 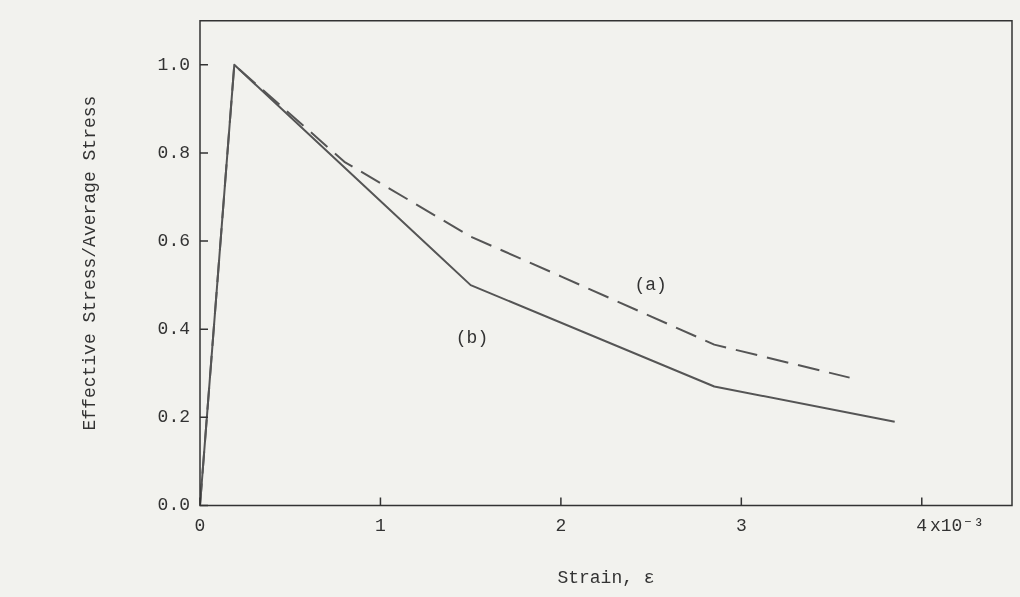 What do you see at coordinates (380, 525) in the screenshot?
I see `x-tick-label: 1` at bounding box center [380, 525].